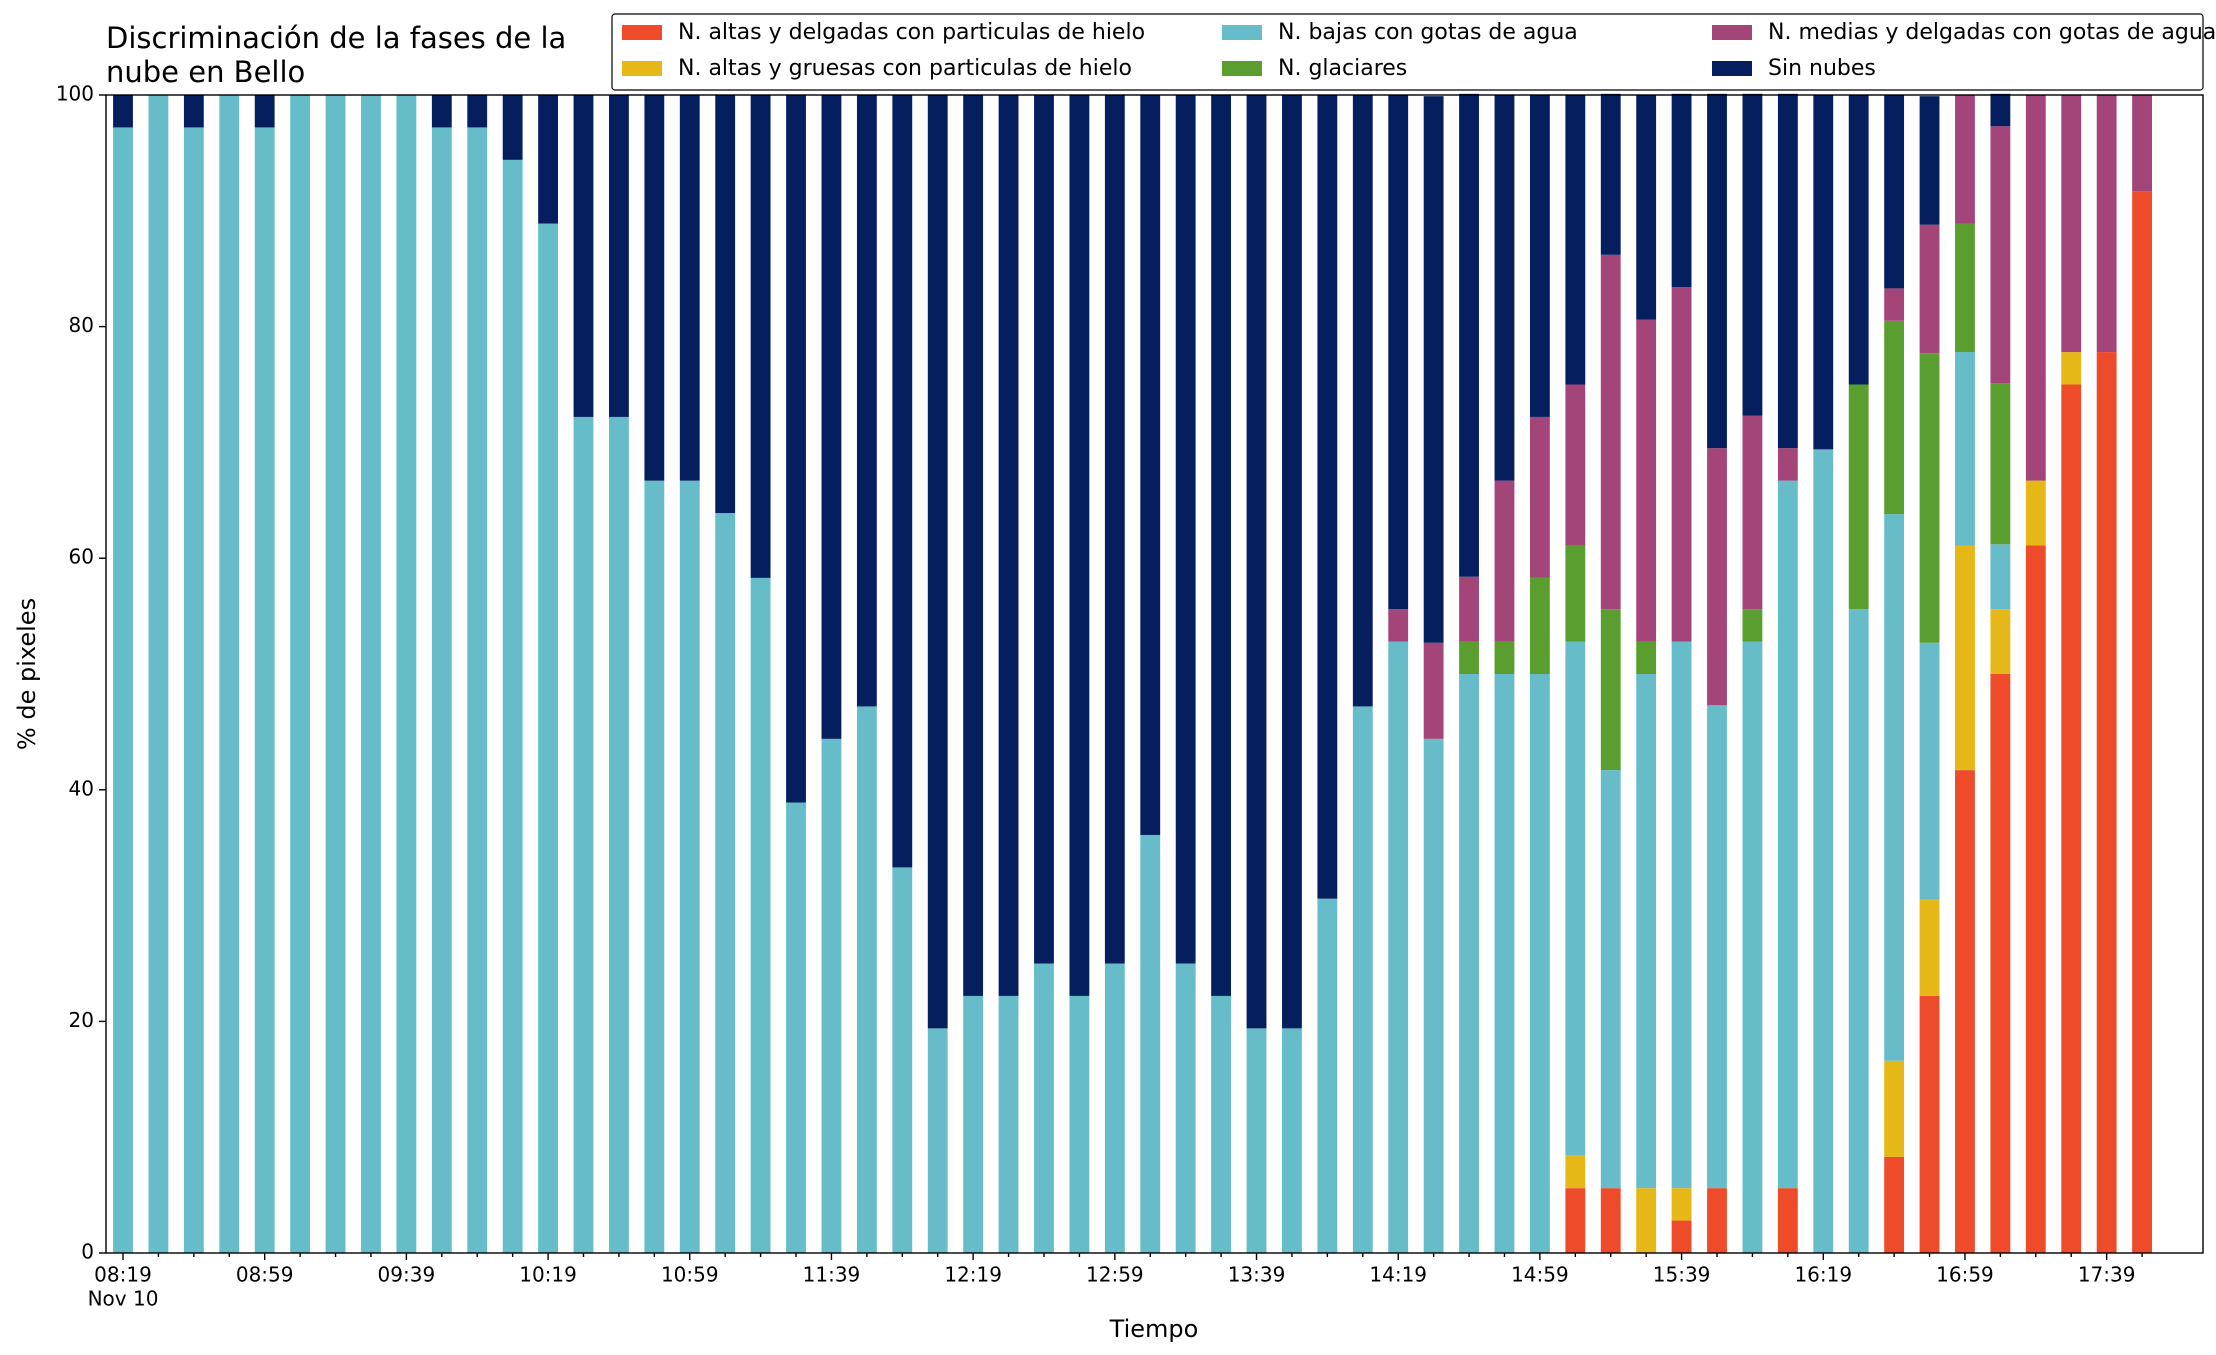  Describe the element at coordinates (1822, 68) in the screenshot. I see `legend-label: Sin nubes` at that location.